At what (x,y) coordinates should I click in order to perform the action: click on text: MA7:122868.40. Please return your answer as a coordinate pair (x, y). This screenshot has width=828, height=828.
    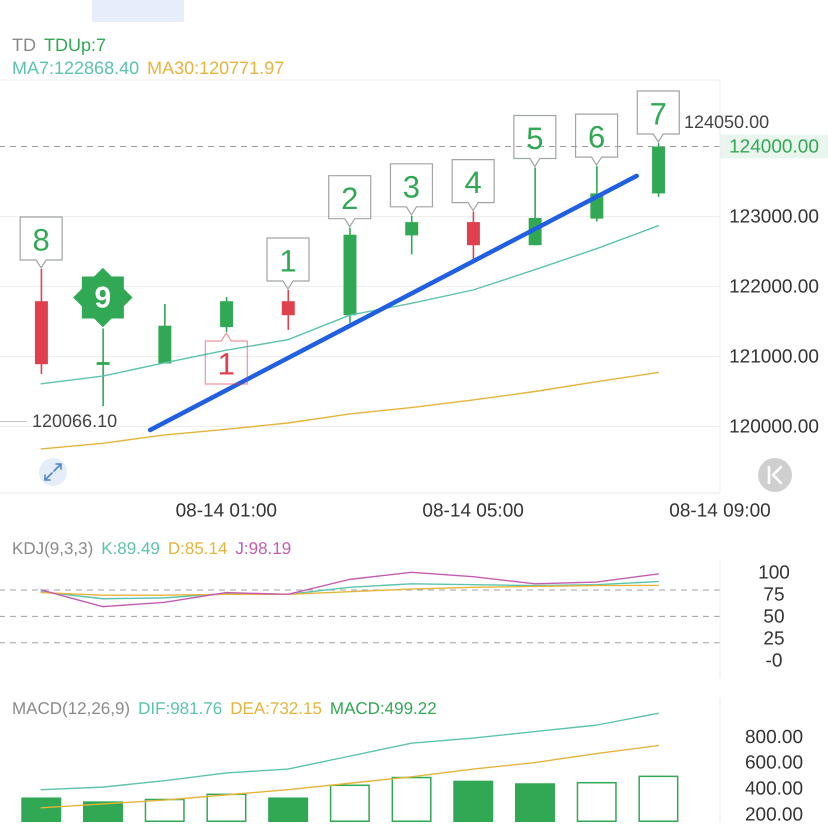
    Looking at the image, I should click on (76, 68).